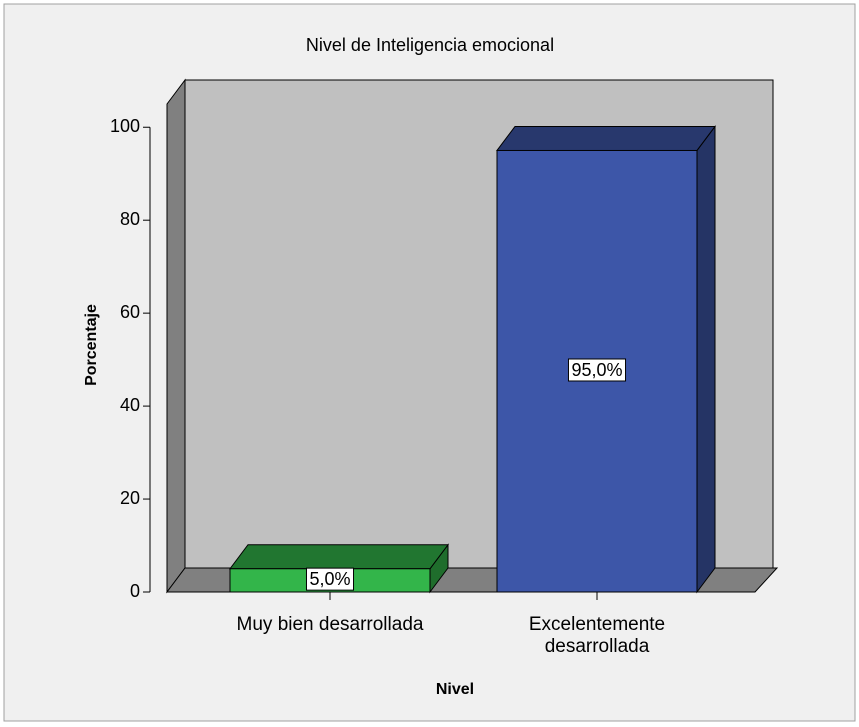 The width and height of the screenshot is (859, 727). What do you see at coordinates (130, 312) in the screenshot?
I see `y-tick-label: 60` at bounding box center [130, 312].